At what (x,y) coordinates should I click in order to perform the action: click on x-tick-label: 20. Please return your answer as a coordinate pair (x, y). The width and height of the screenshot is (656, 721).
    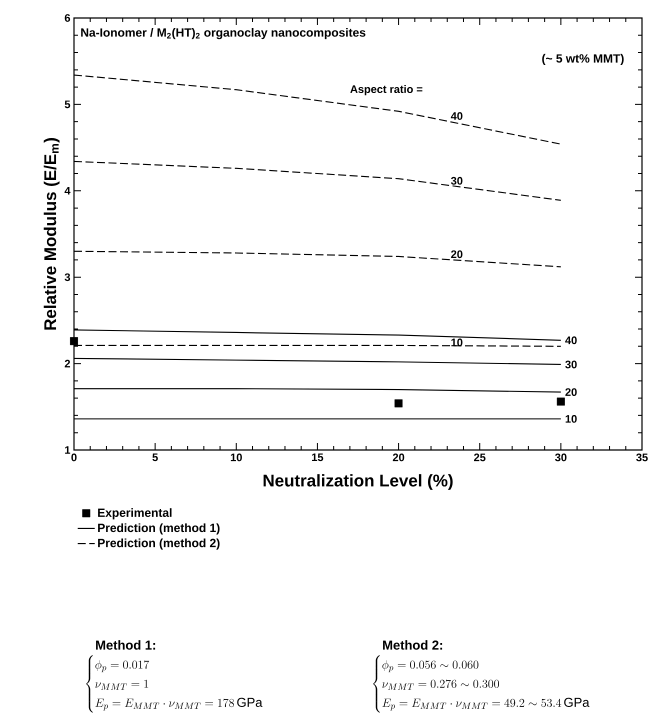
    Looking at the image, I should click on (398, 458).